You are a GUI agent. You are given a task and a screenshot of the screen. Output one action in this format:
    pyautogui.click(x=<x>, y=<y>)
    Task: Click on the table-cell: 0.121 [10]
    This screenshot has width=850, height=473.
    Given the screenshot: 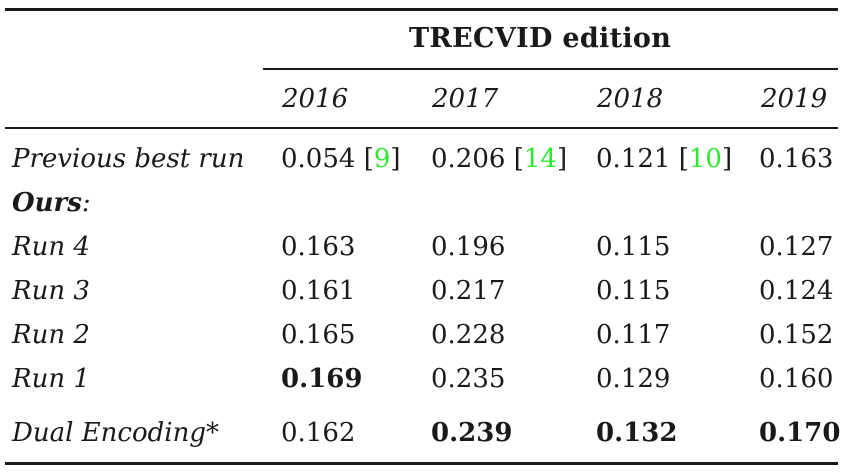 What is the action you would take?
    pyautogui.click(x=664, y=159)
    